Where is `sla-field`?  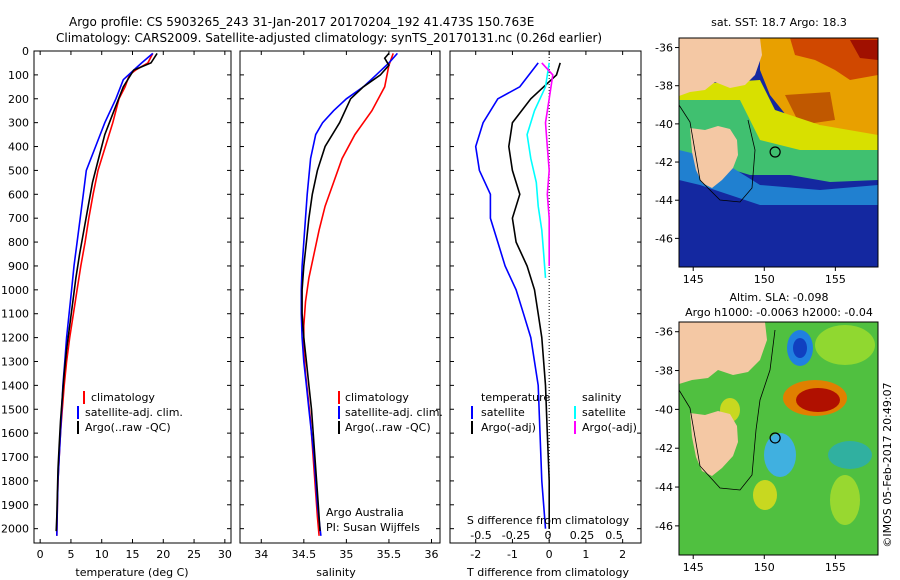
sla-field is located at coordinates (778, 438).